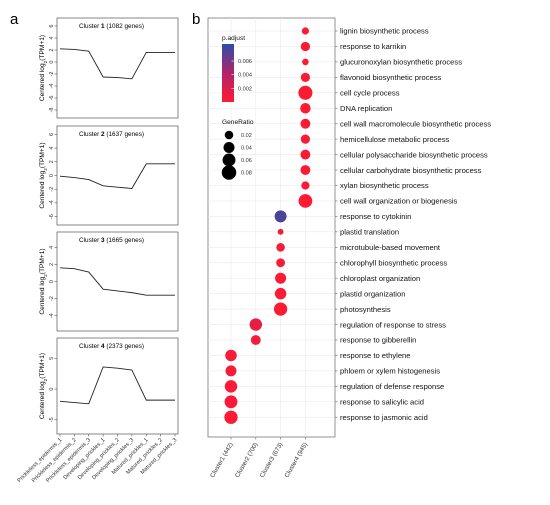  Describe the element at coordinates (52, 419) in the screenshot. I see `y-tick-label: -5` at that location.